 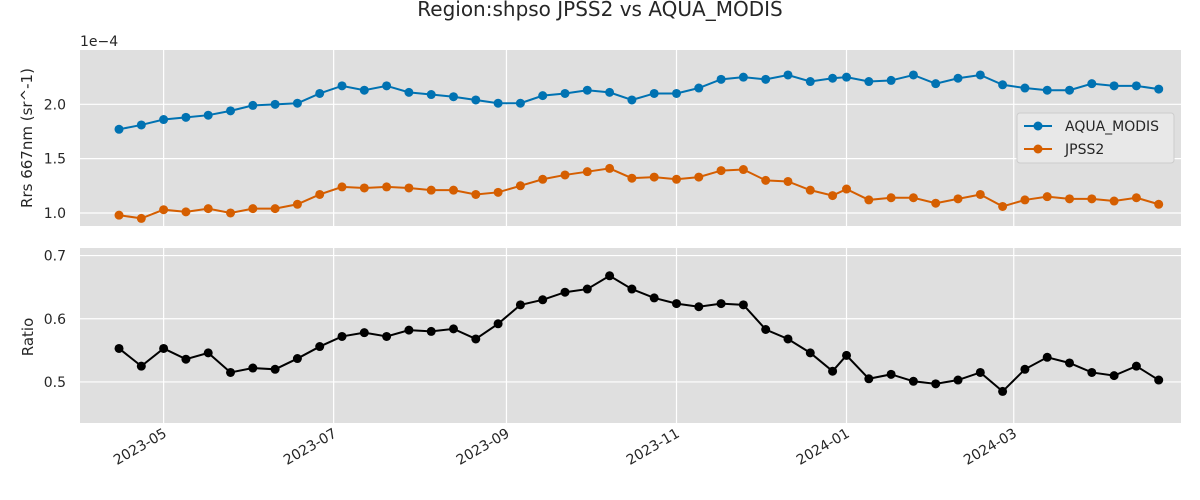 I want to click on top-ytick-label-2: 2.0, so click(x=55, y=105).